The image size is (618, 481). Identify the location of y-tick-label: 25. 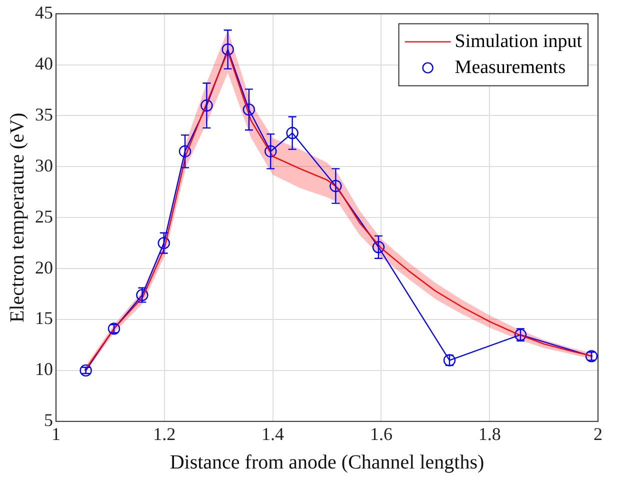
(44, 216).